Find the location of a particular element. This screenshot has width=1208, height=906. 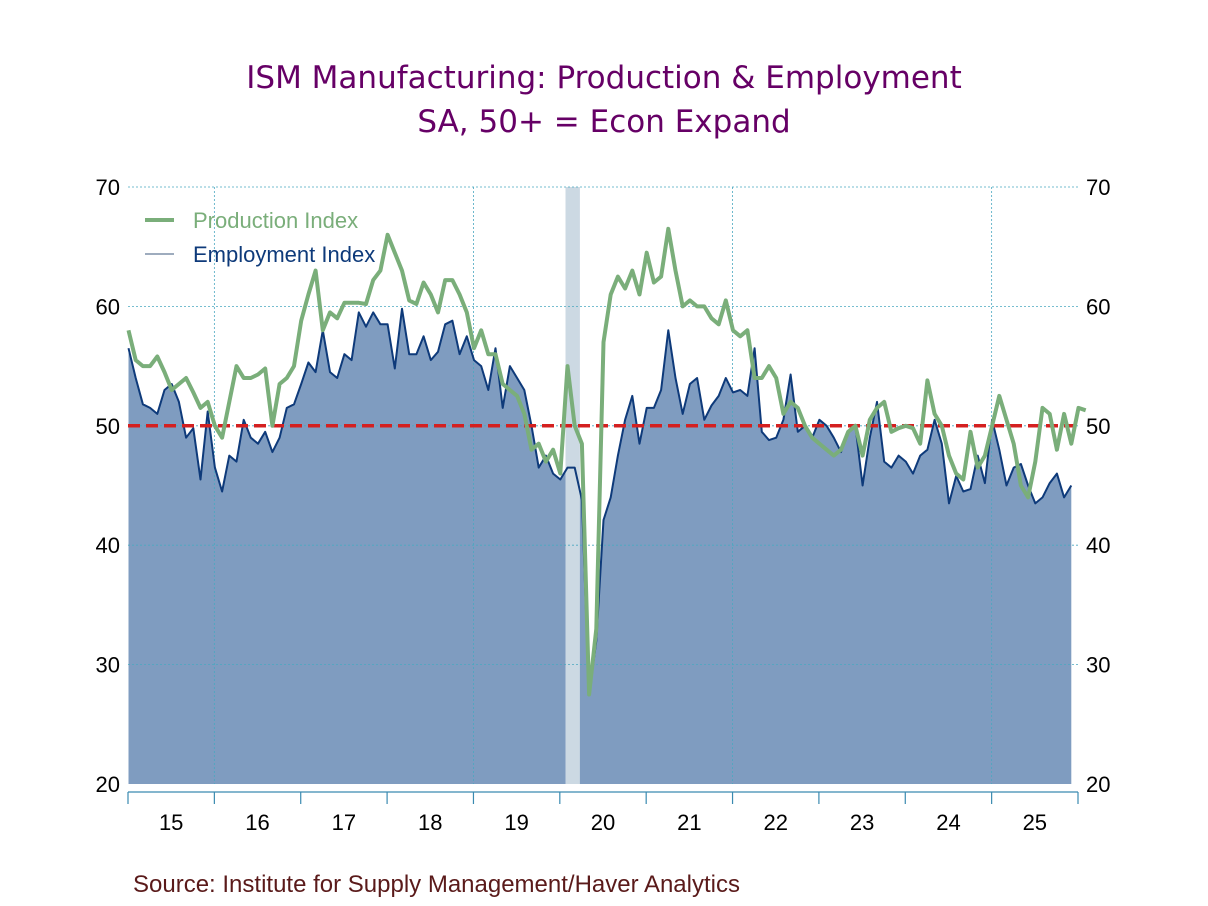

y-tick-label-right: 50 is located at coordinates (1098, 426).